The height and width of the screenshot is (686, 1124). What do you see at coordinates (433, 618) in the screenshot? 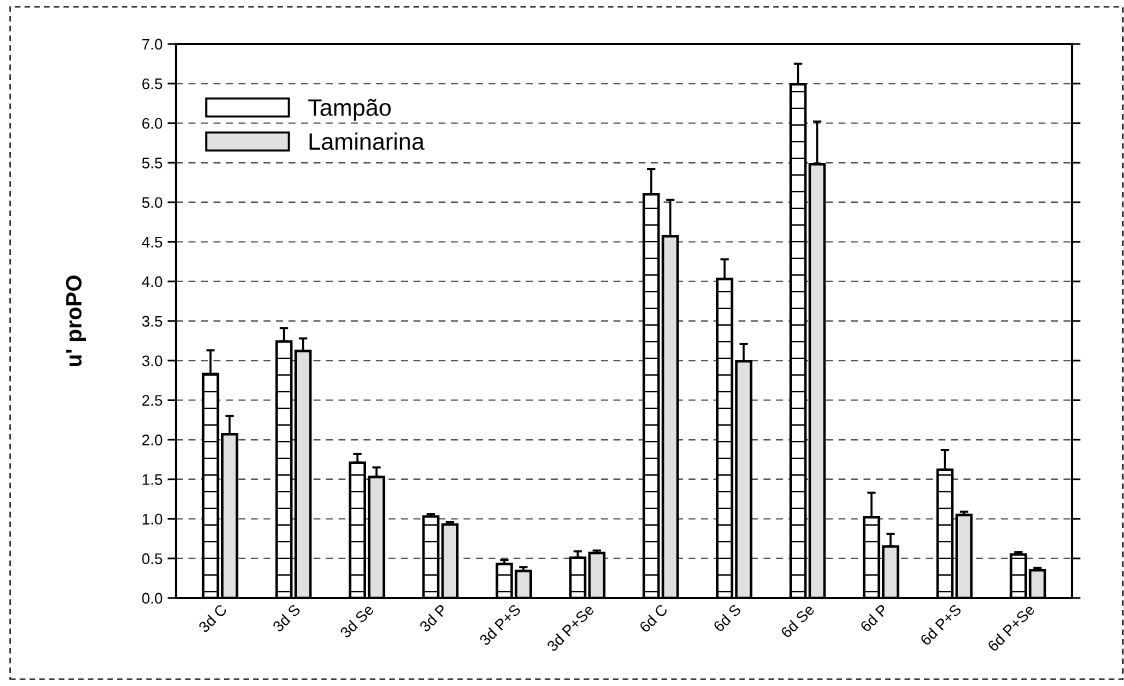
I see `x-tick-label: 3d P` at bounding box center [433, 618].